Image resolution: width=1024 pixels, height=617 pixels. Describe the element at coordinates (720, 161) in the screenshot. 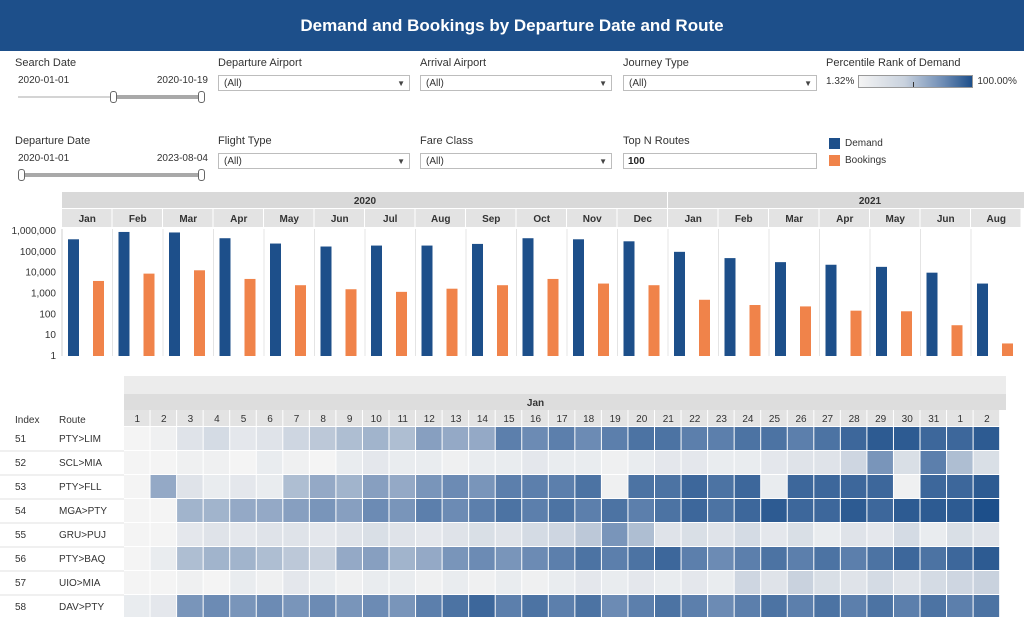

I see `top-n-input` at that location.